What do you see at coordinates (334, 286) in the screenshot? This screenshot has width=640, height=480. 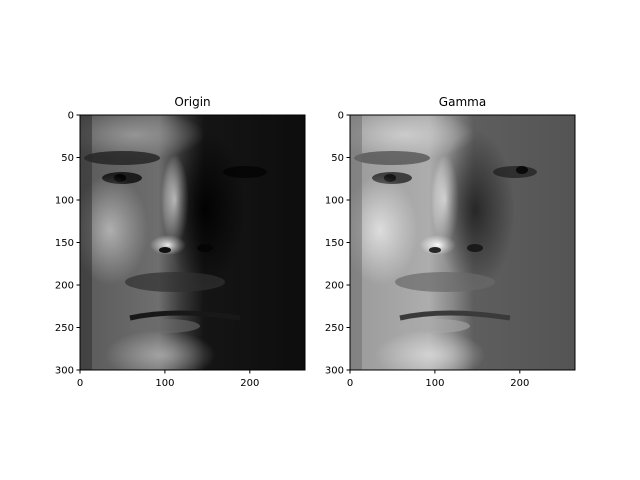 I see `gamma-y-tick-label: 200` at bounding box center [334, 286].